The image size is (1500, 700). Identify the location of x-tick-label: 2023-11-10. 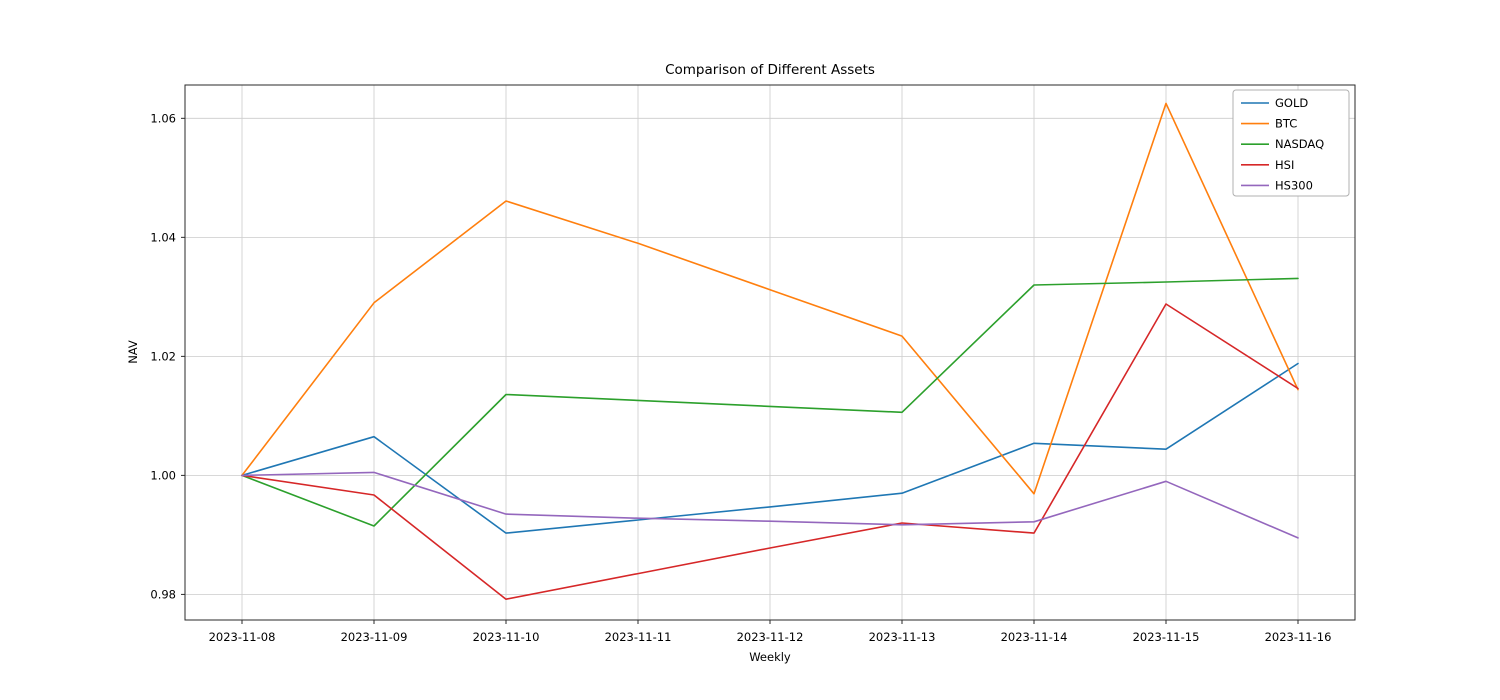
(506, 637).